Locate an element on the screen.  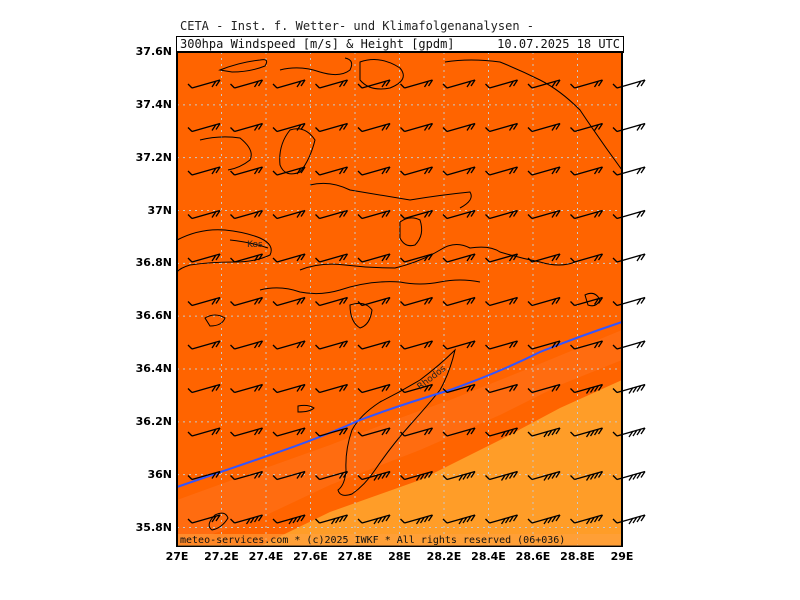
lat-label: 37.2N is located at coordinates (153, 157).